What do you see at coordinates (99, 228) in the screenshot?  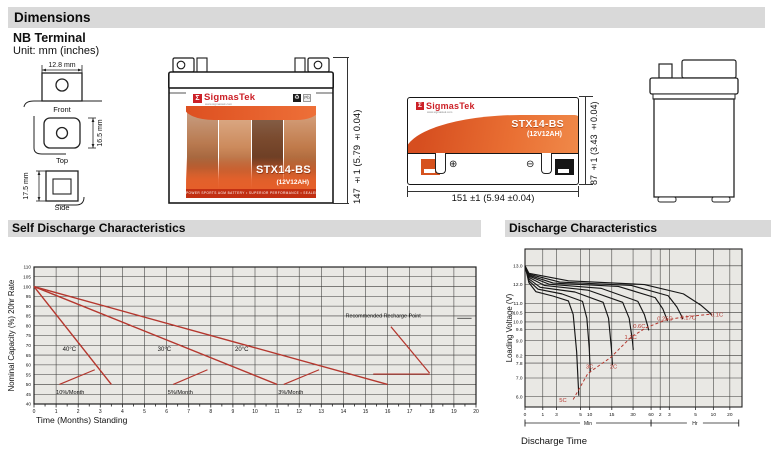 I see `self-discharge-title: Self Discharge Characteristics` at bounding box center [99, 228].